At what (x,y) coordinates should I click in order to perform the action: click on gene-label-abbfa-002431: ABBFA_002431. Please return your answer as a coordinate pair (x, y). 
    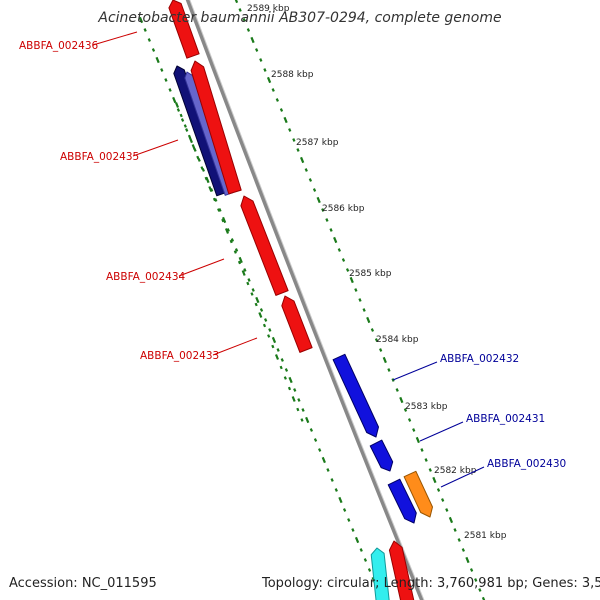
    Looking at the image, I should click on (505, 419).